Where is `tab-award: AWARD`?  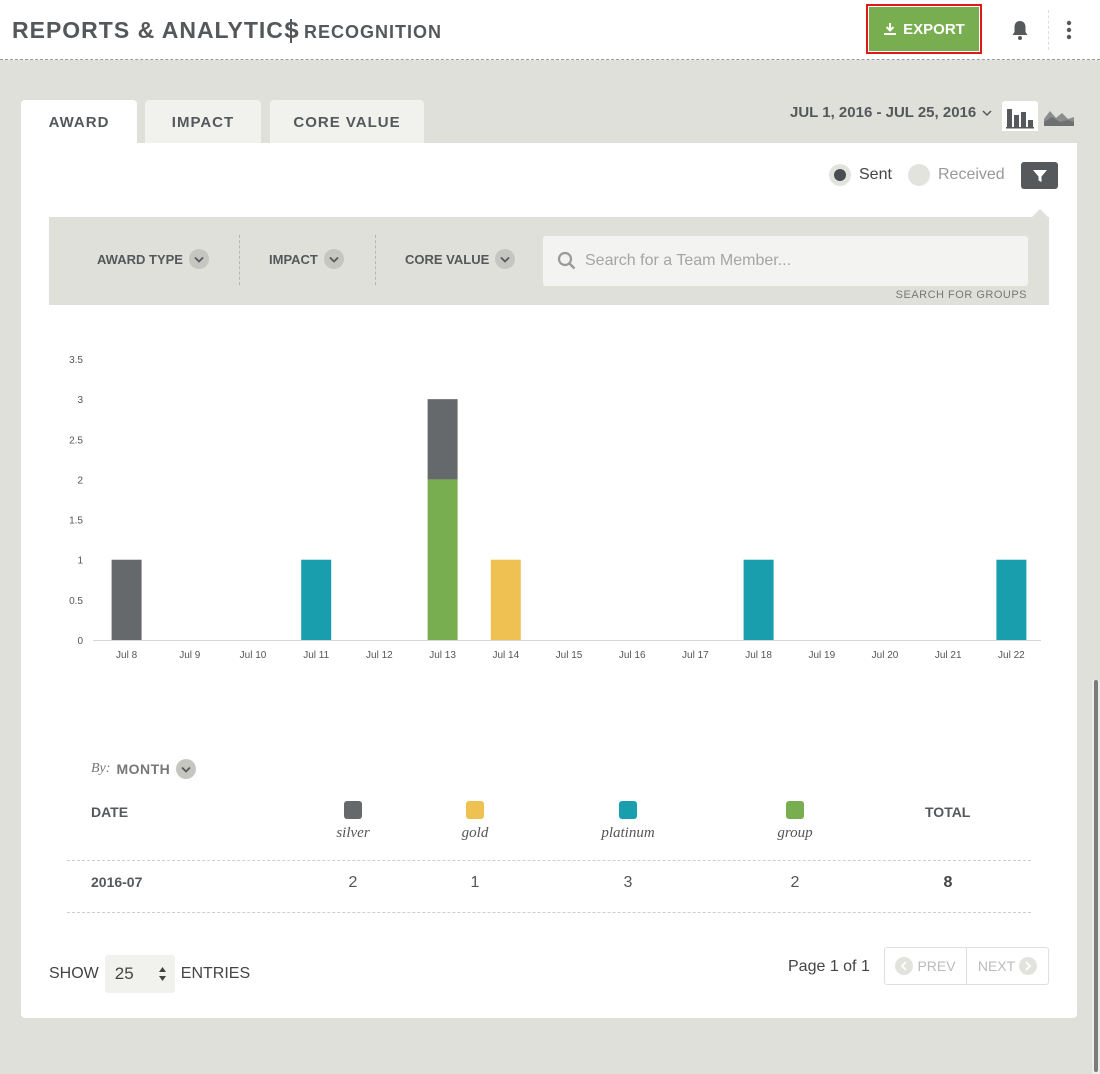
tab-award: AWARD is located at coordinates (79, 122).